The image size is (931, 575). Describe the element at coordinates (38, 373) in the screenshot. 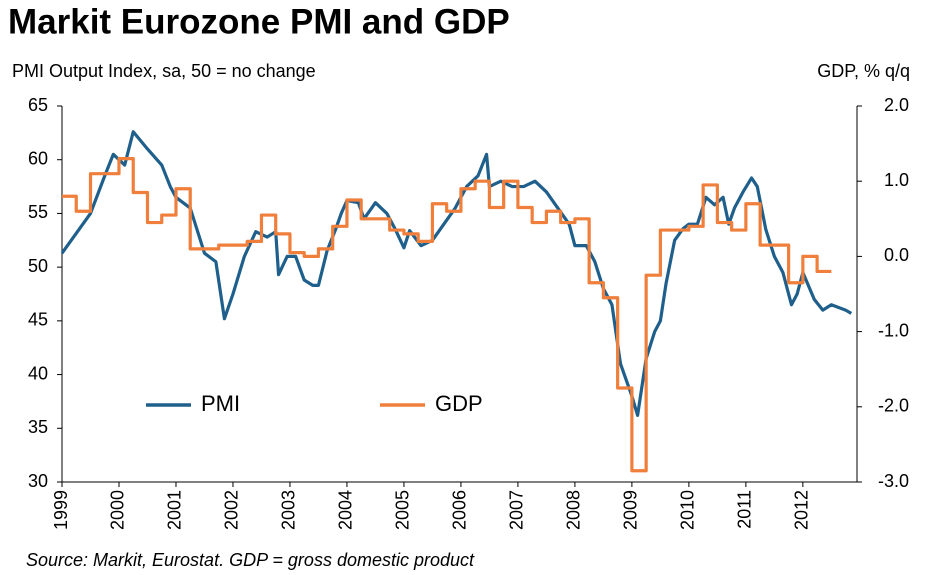

I see `y-tick-label: 40` at that location.